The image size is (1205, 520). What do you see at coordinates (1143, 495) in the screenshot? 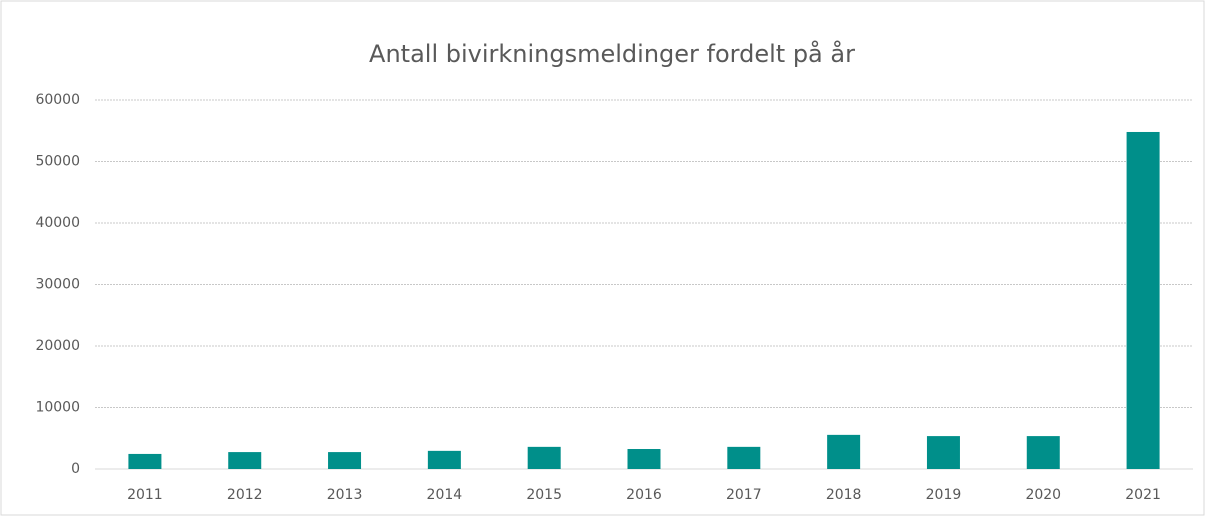
I see `x-tick-label: 2021` at bounding box center [1143, 495].